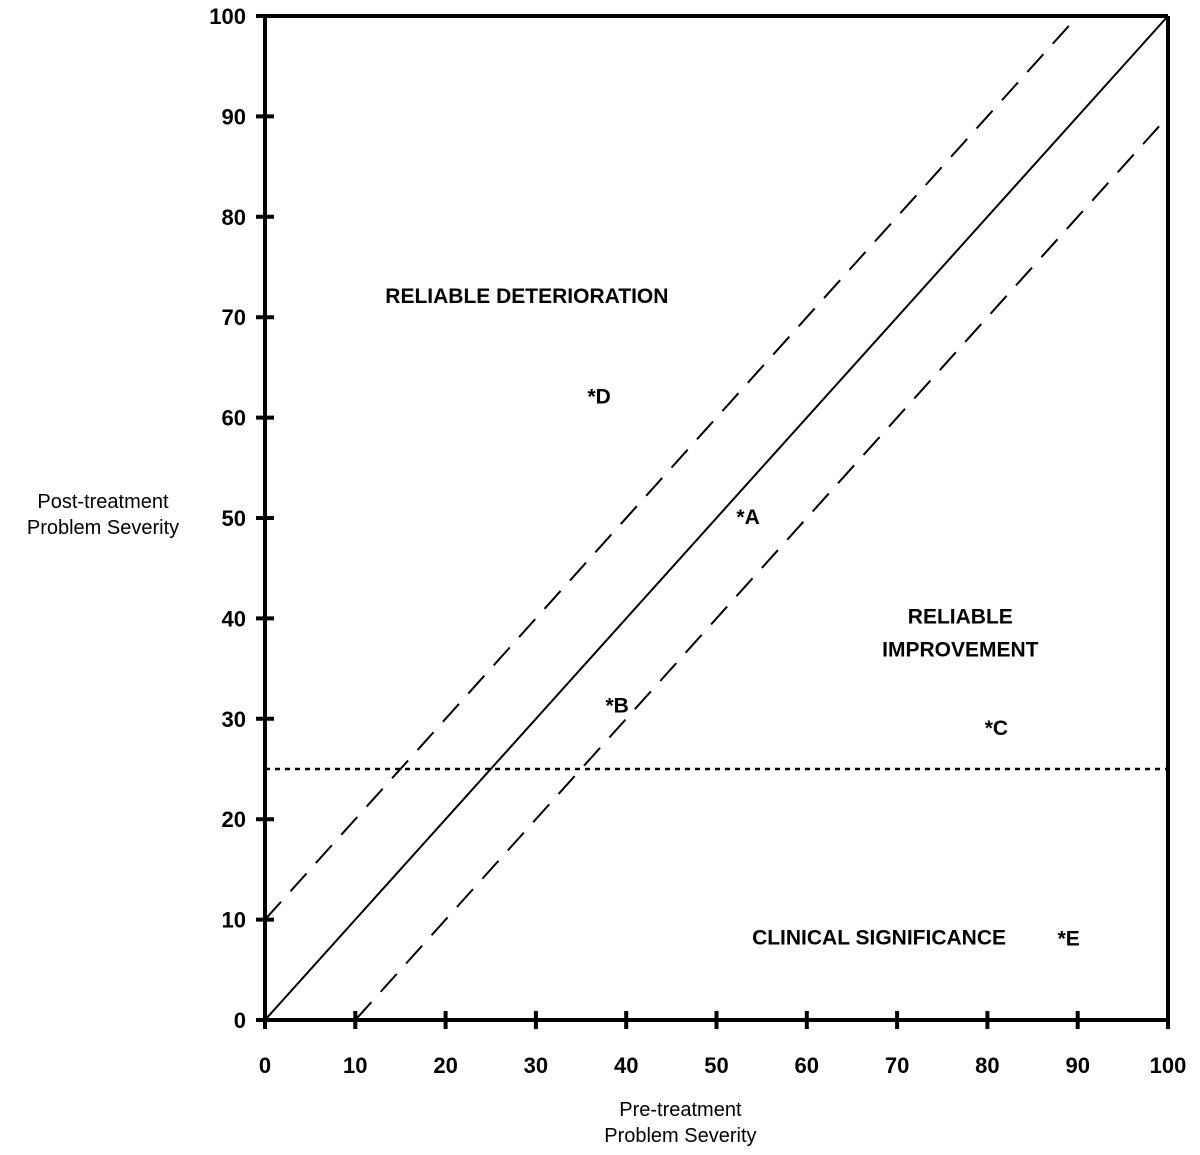  I want to click on region-label: CLINICAL SIGNIFICANCE, so click(879, 938).